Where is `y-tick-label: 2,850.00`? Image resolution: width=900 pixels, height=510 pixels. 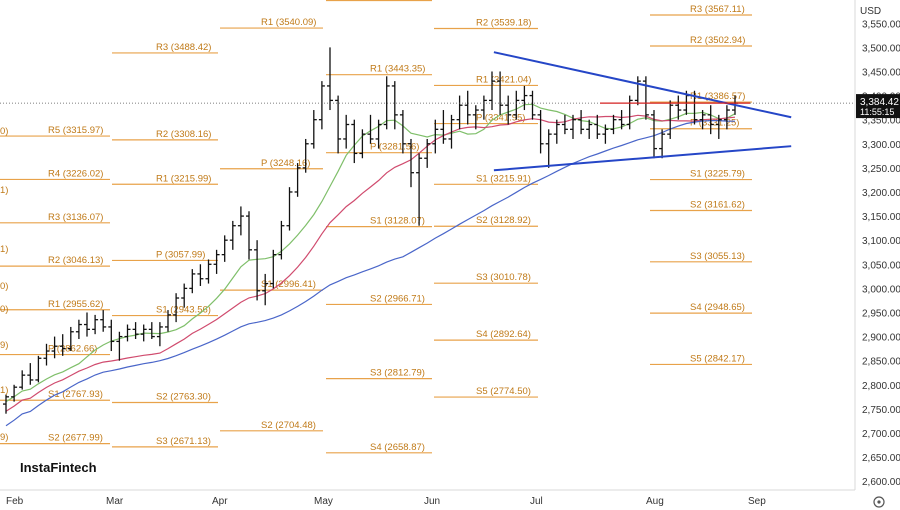 y-tick-label: 2,850.00 is located at coordinates (881, 362).